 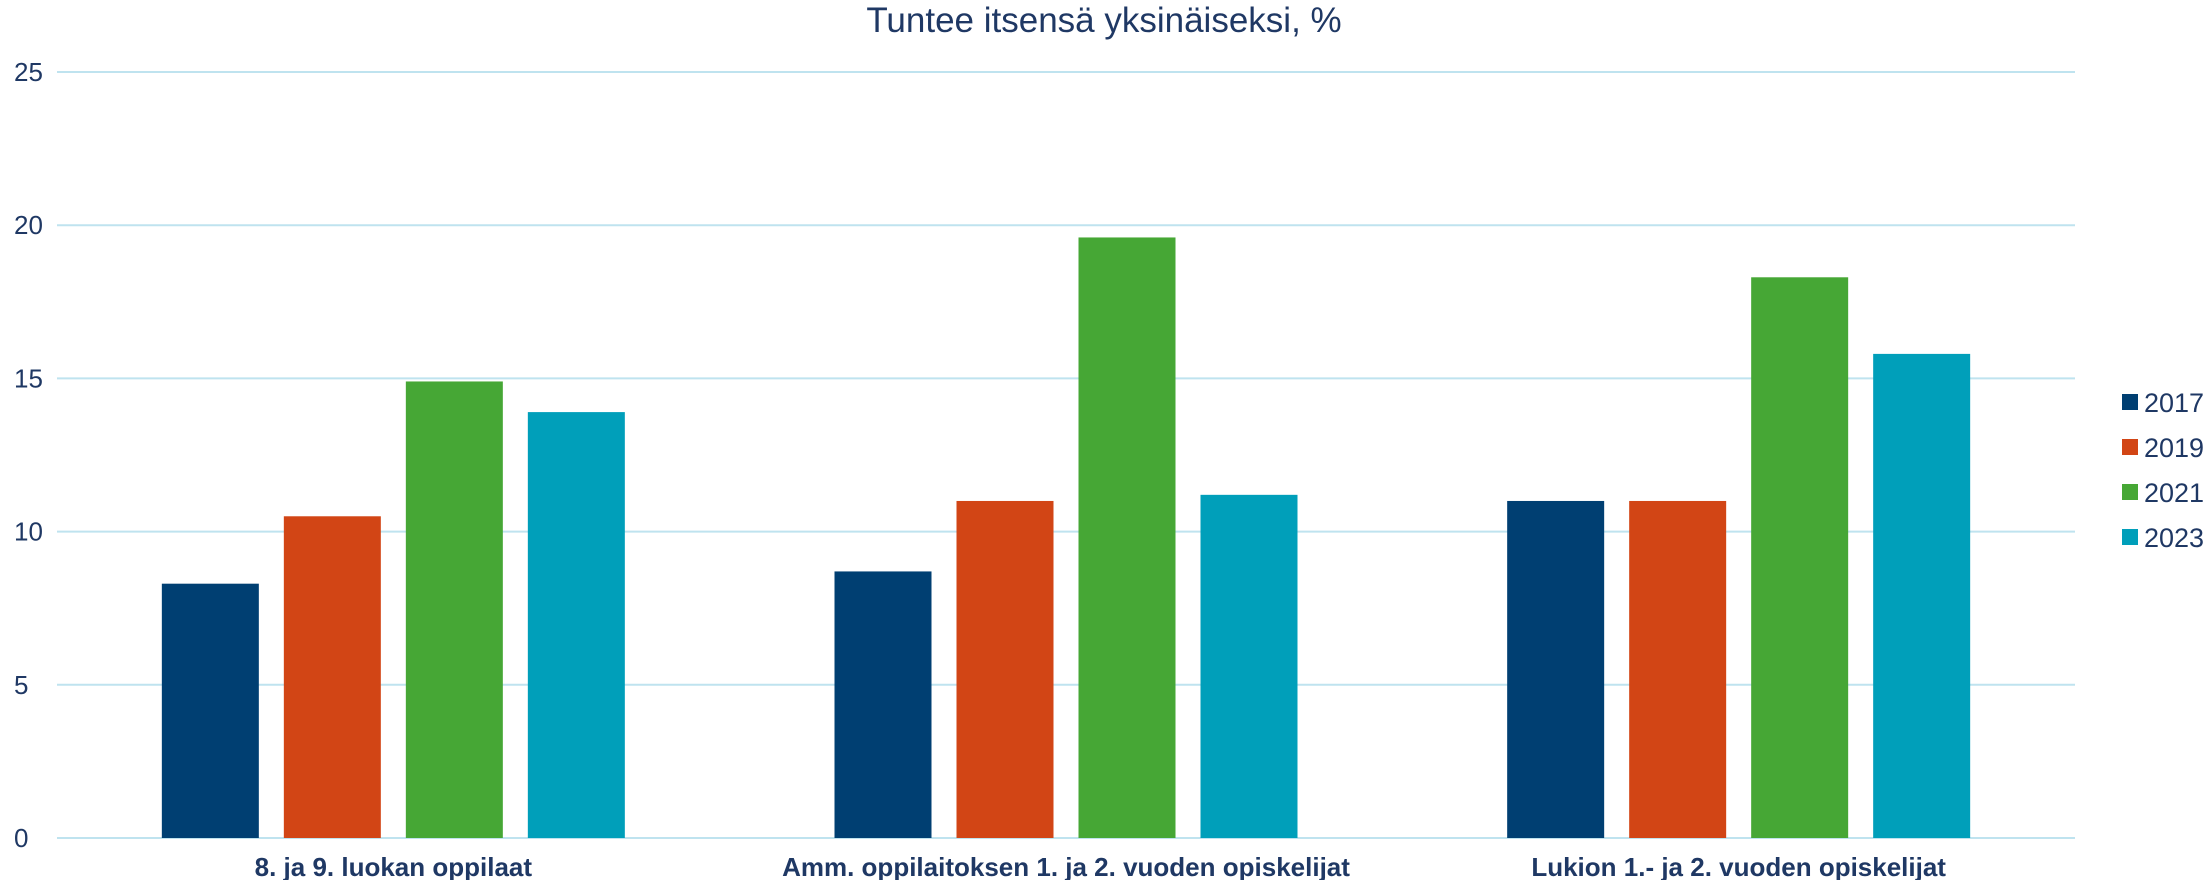 What do you see at coordinates (2174, 493) in the screenshot?
I see `legend-label-2021: 2021` at bounding box center [2174, 493].